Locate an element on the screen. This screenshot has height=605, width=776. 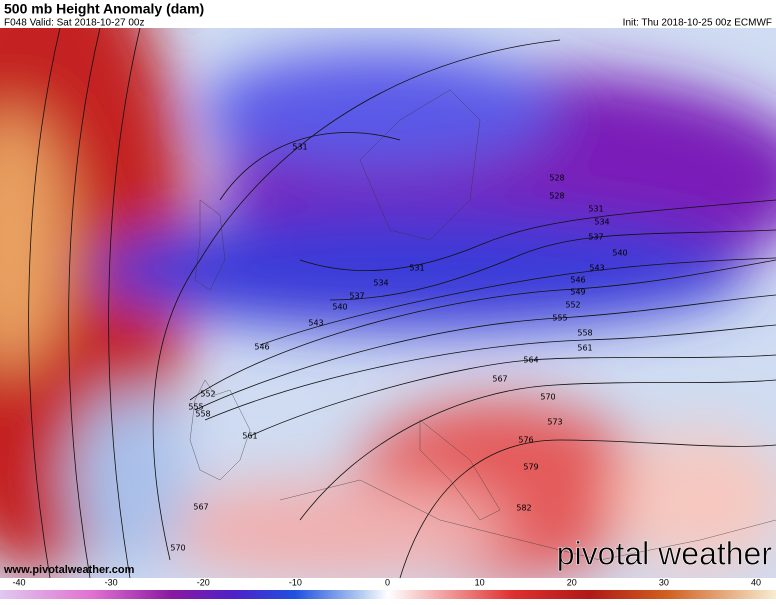
colorbar-tick-label: -40 is located at coordinates (18, 582).